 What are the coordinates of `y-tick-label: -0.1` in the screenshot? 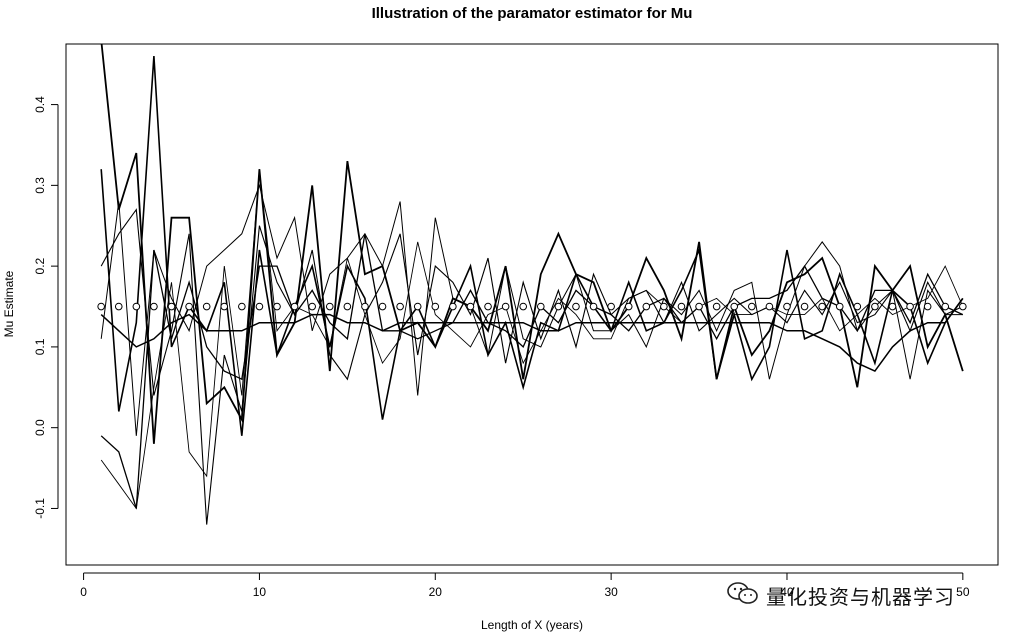 It's located at (40, 508).